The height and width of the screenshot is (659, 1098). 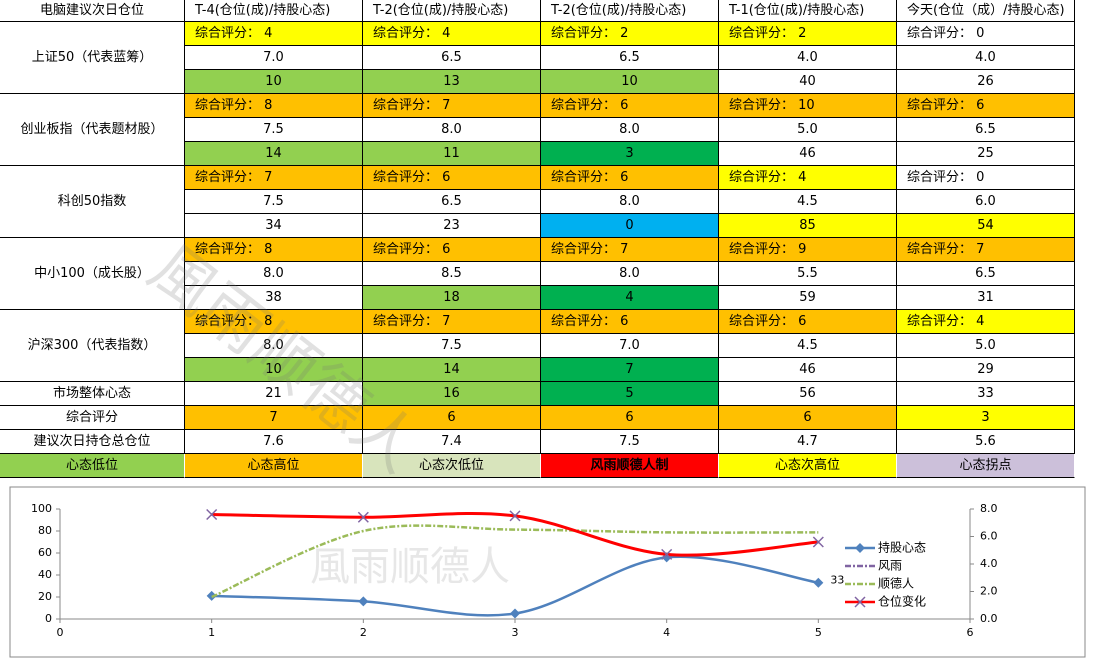 I want to click on summary-cell: 16, so click(x=452, y=394).